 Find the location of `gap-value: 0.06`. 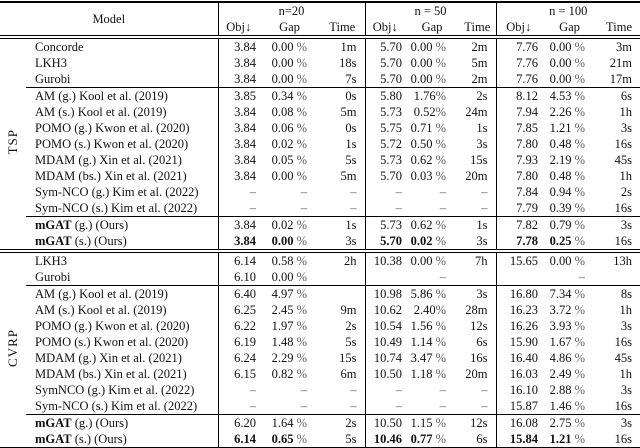

gap-value: 0.06 is located at coordinates (282, 128).